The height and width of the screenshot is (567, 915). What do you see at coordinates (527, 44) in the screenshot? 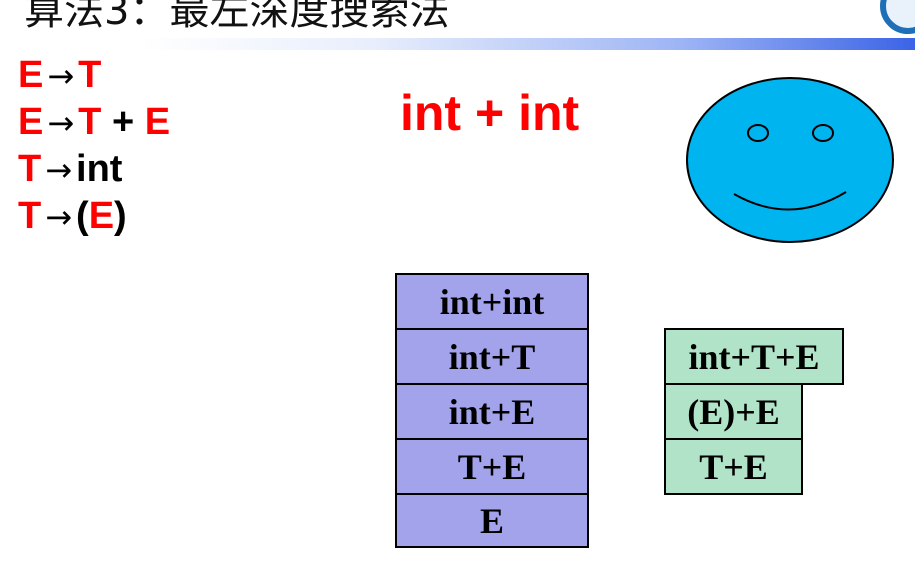
I see `title-underline-bar` at bounding box center [527, 44].